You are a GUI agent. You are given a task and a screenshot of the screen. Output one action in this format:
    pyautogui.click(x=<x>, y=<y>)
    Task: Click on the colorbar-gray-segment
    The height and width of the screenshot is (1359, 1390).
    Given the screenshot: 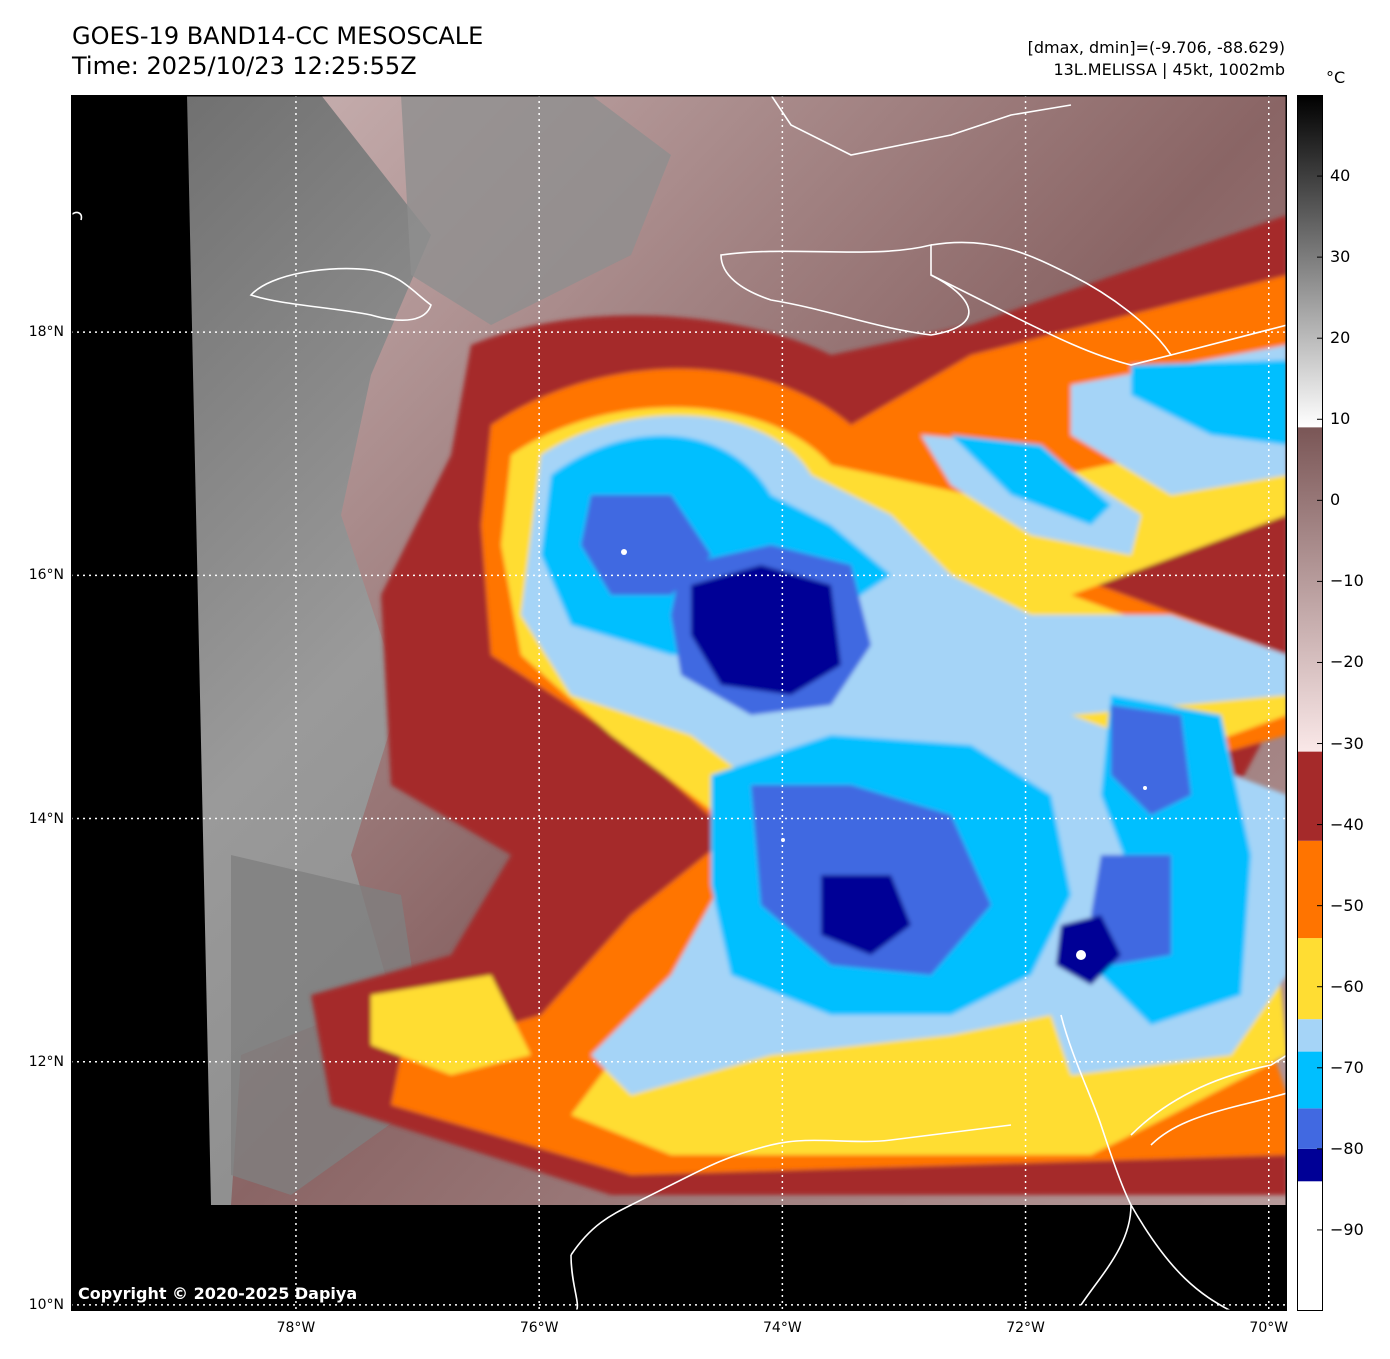 What is the action you would take?
    pyautogui.click(x=1310, y=261)
    